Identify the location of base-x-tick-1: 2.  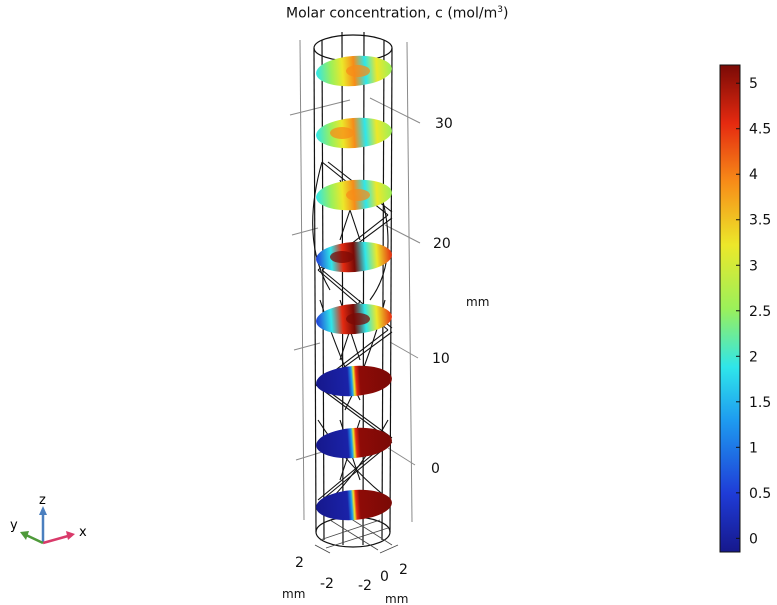
(299, 563).